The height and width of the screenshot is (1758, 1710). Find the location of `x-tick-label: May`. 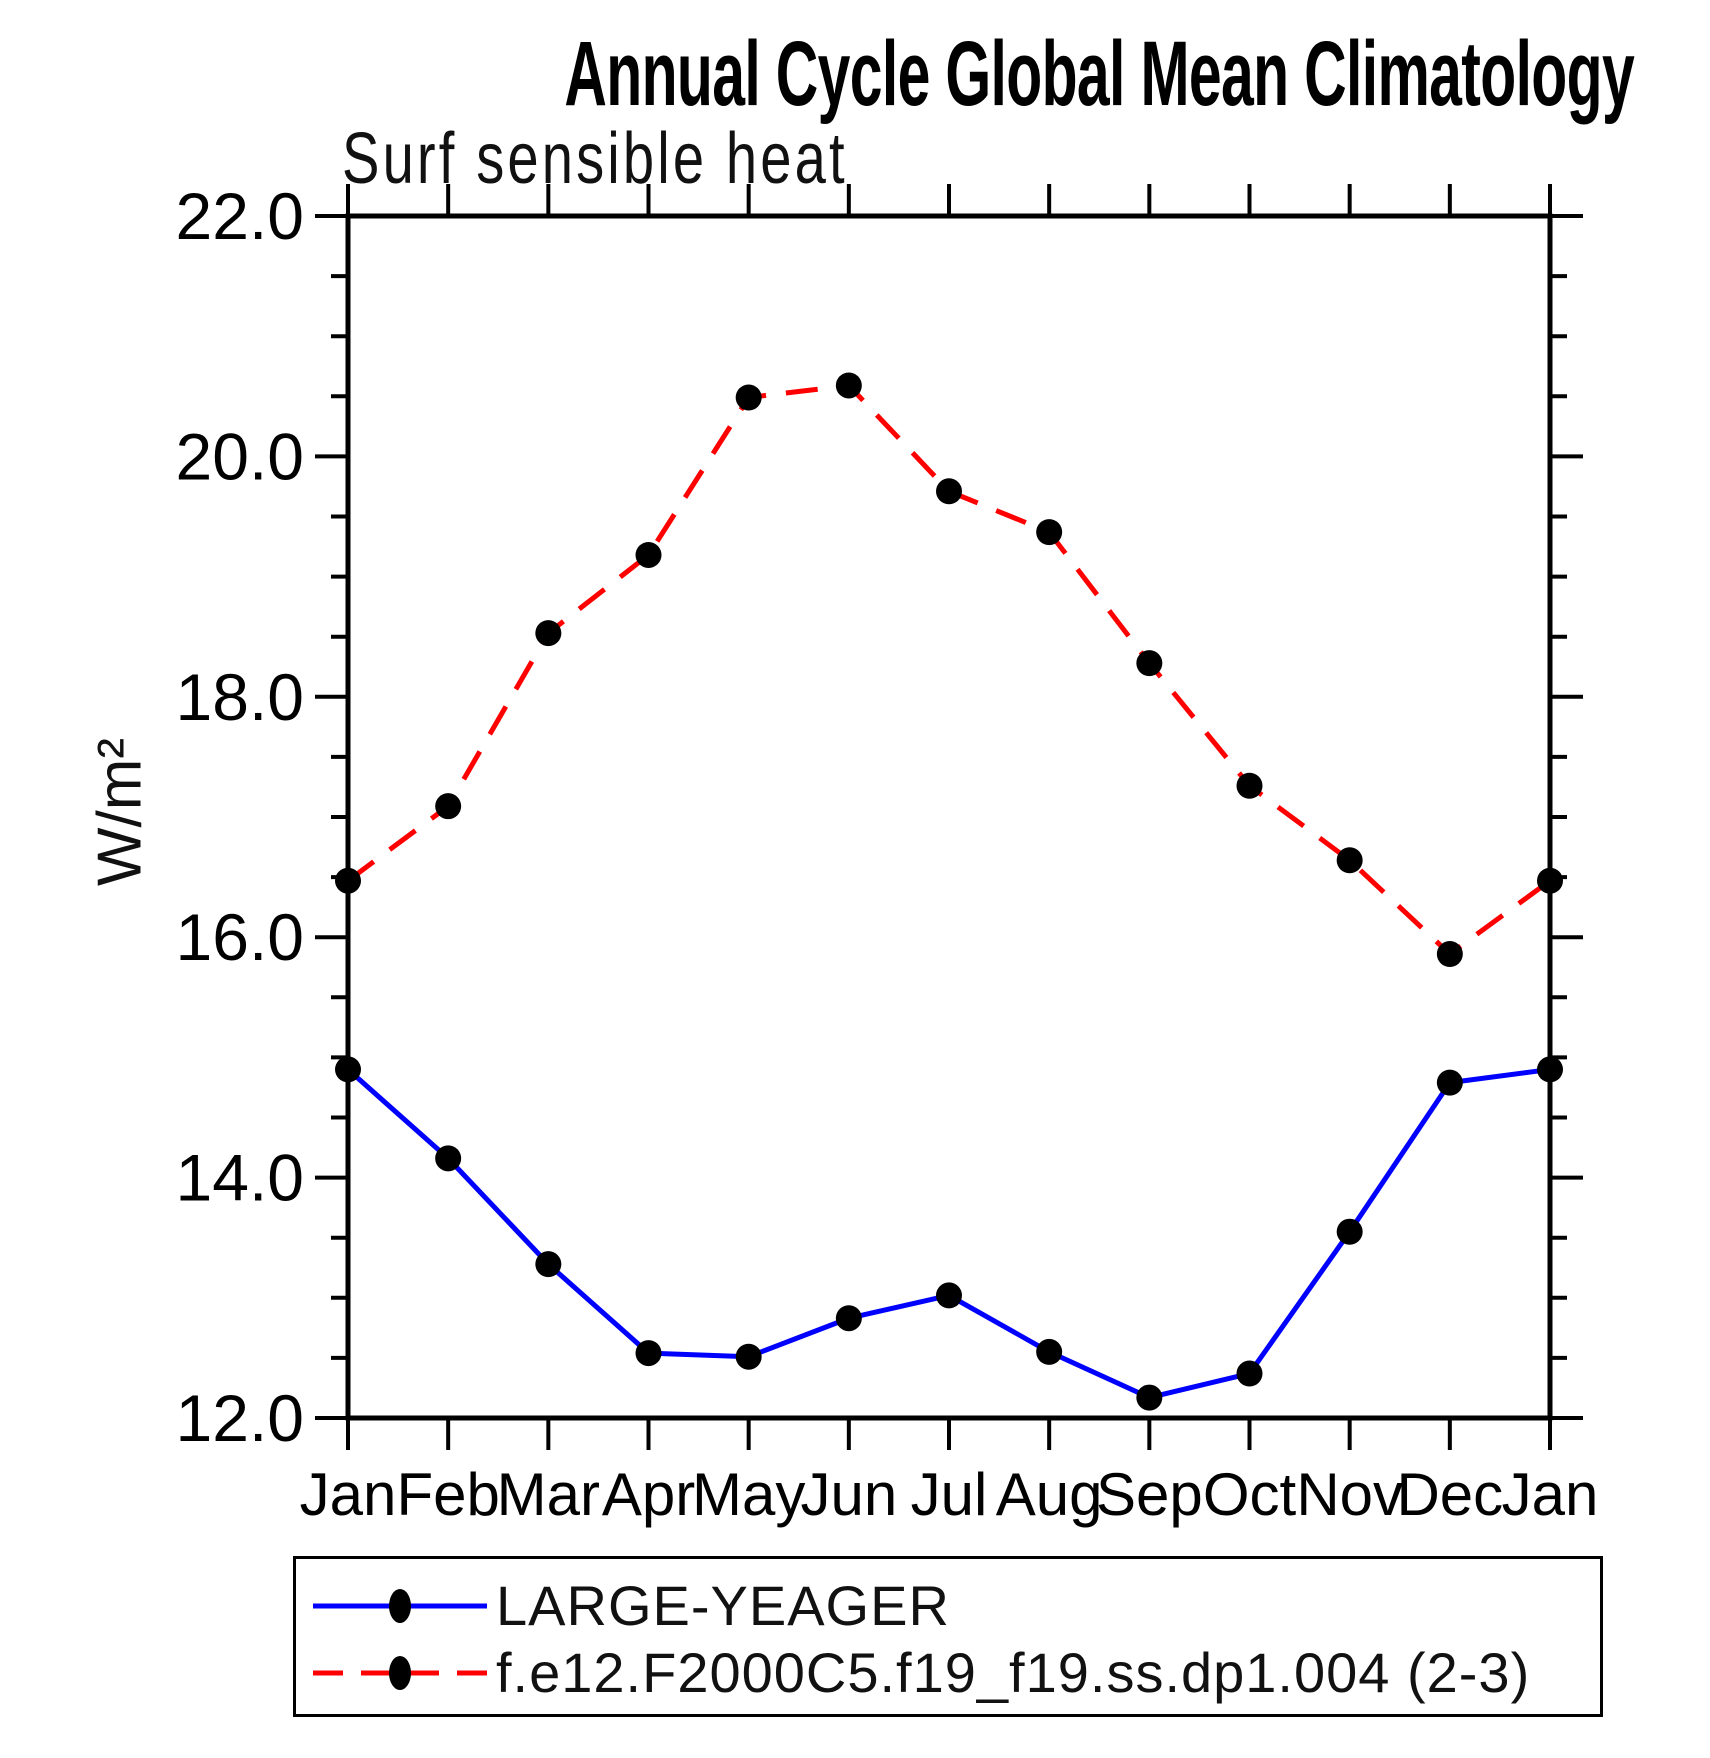

x-tick-label: May is located at coordinates (748, 1494).